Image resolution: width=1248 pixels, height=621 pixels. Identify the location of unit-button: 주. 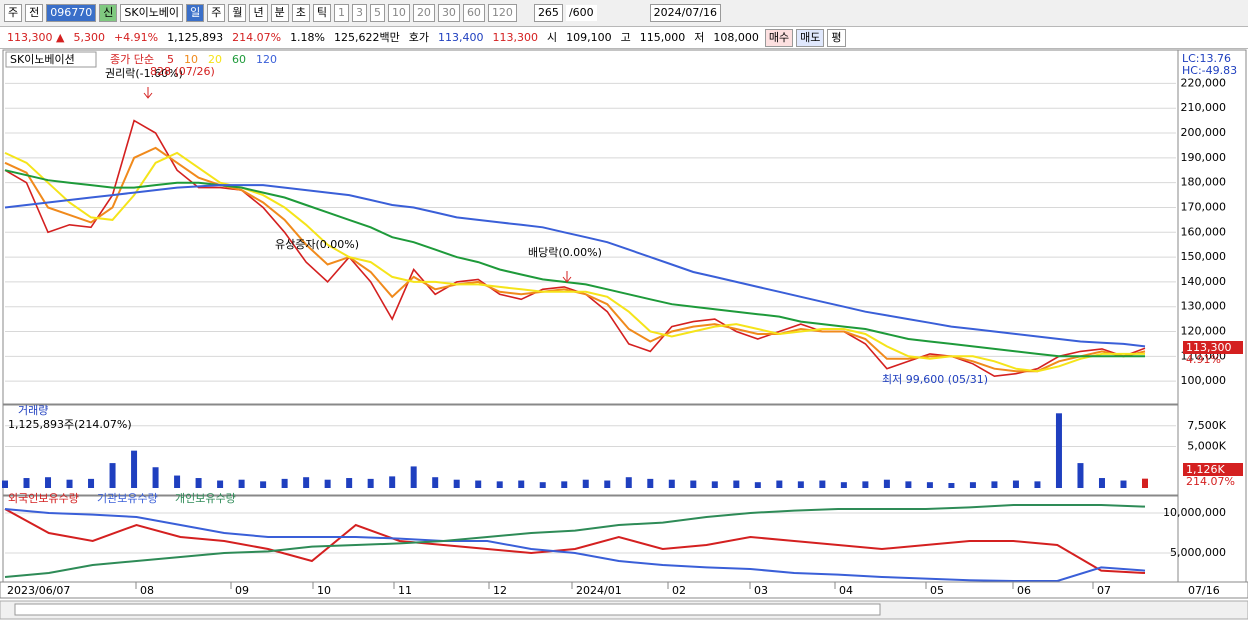
(216, 13).